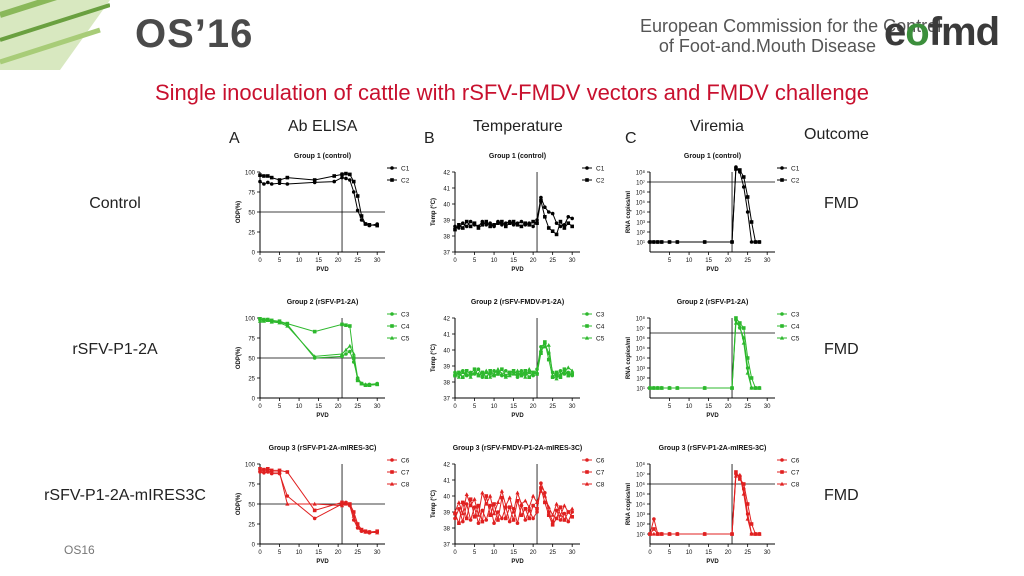 The width and height of the screenshot is (1024, 576). What do you see at coordinates (600, 326) in the screenshot?
I see `legend-label: C4` at bounding box center [600, 326].